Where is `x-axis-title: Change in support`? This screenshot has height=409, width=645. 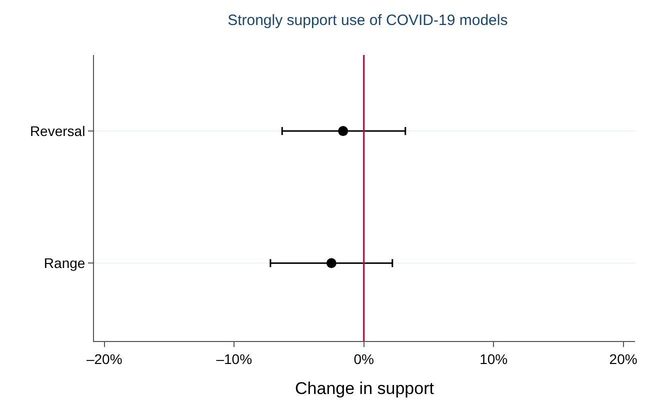 x-axis-title: Change in support is located at coordinates (364, 388).